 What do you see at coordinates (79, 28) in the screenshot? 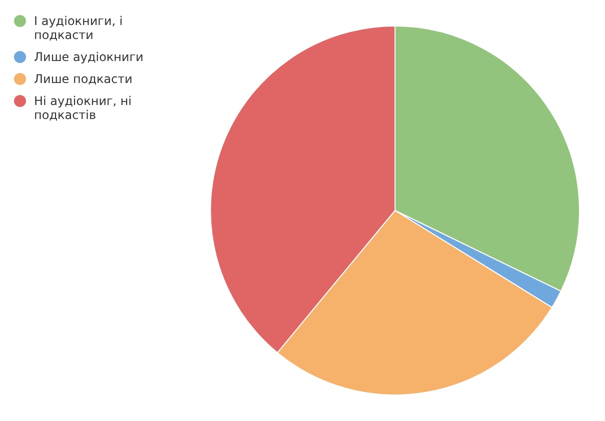
I see `legend-label: І аудіокниги, і подкасти` at bounding box center [79, 28].